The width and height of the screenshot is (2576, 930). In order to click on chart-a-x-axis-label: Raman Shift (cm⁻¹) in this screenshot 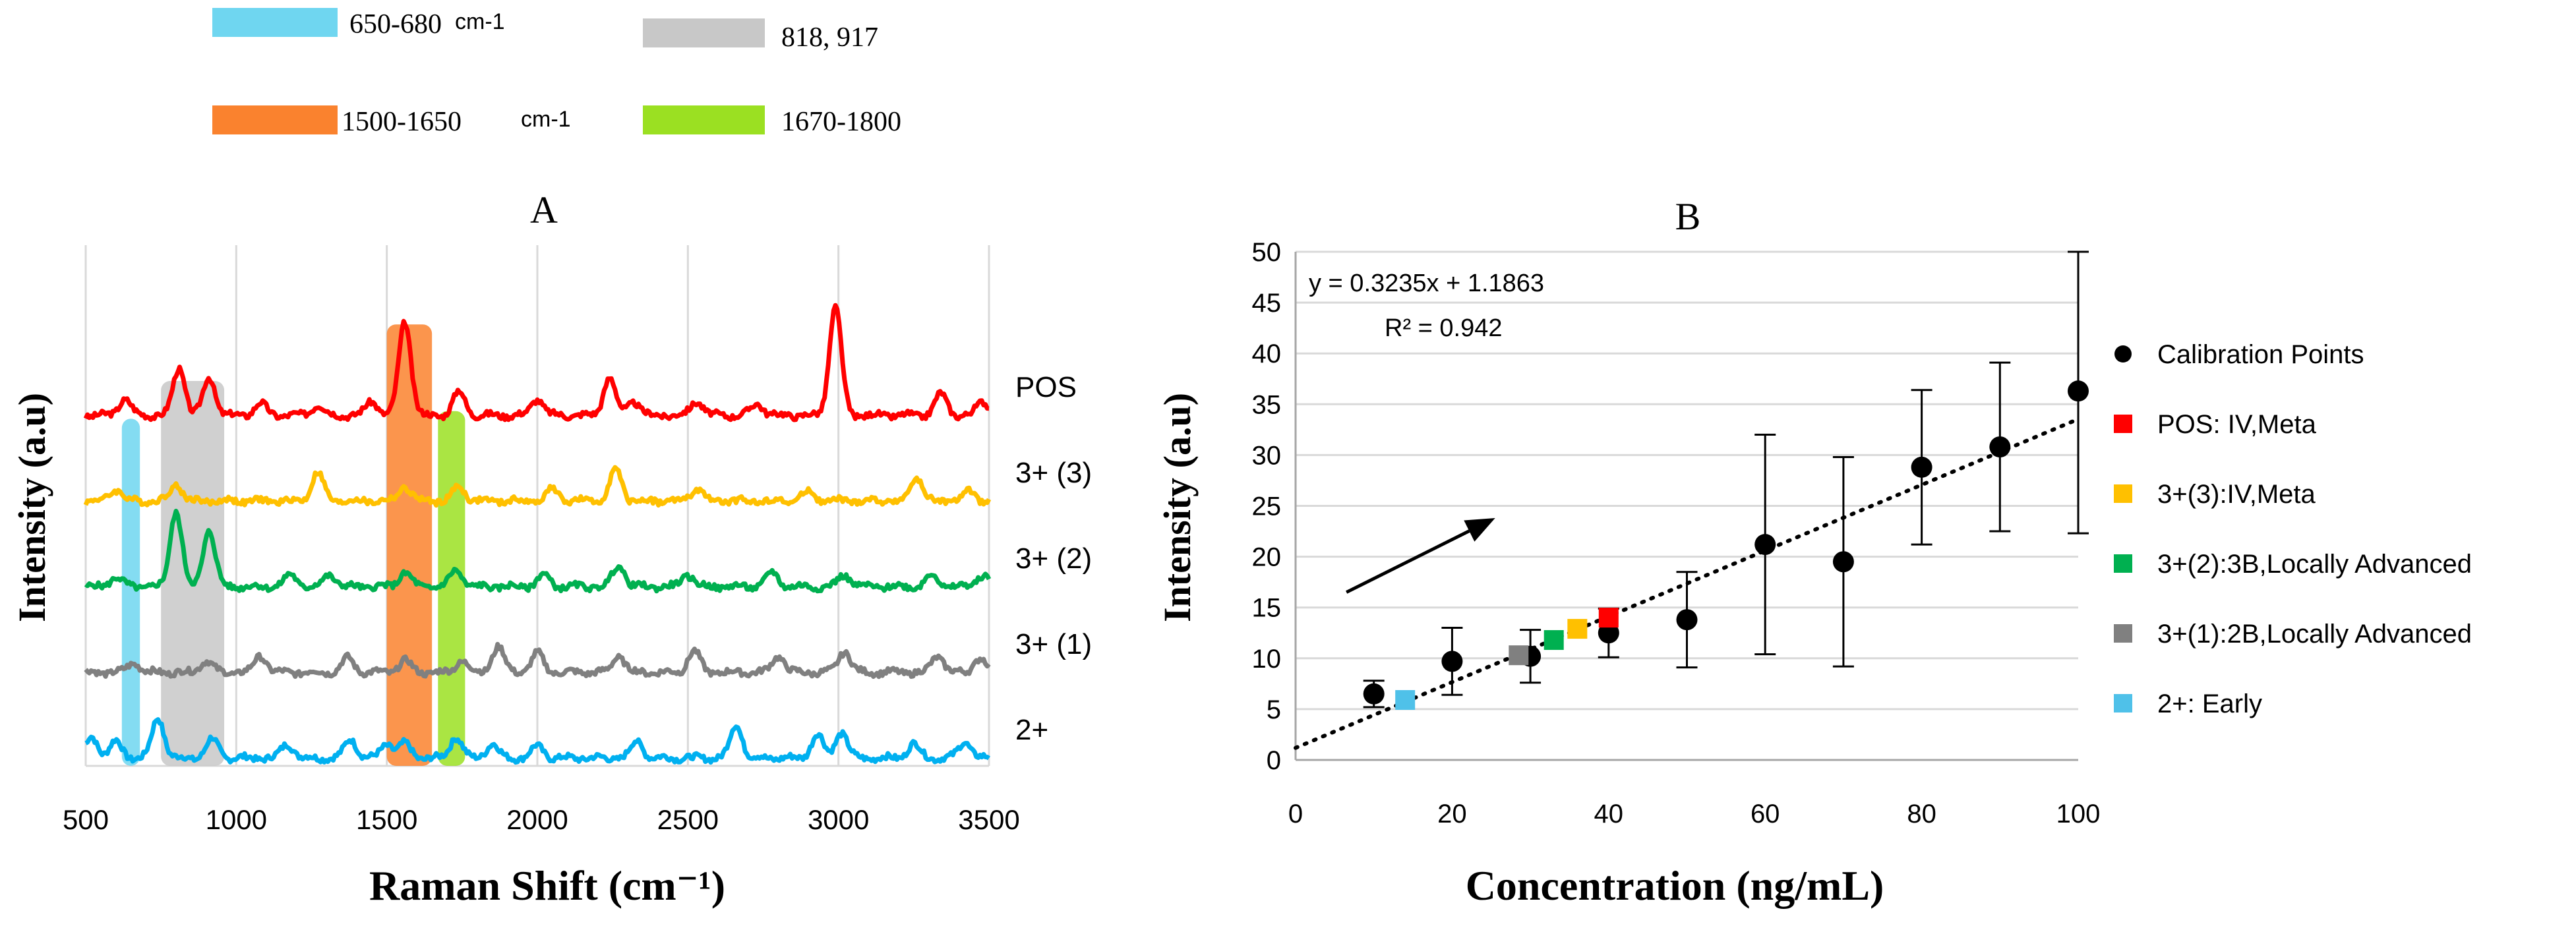, I will do `click(547, 885)`.